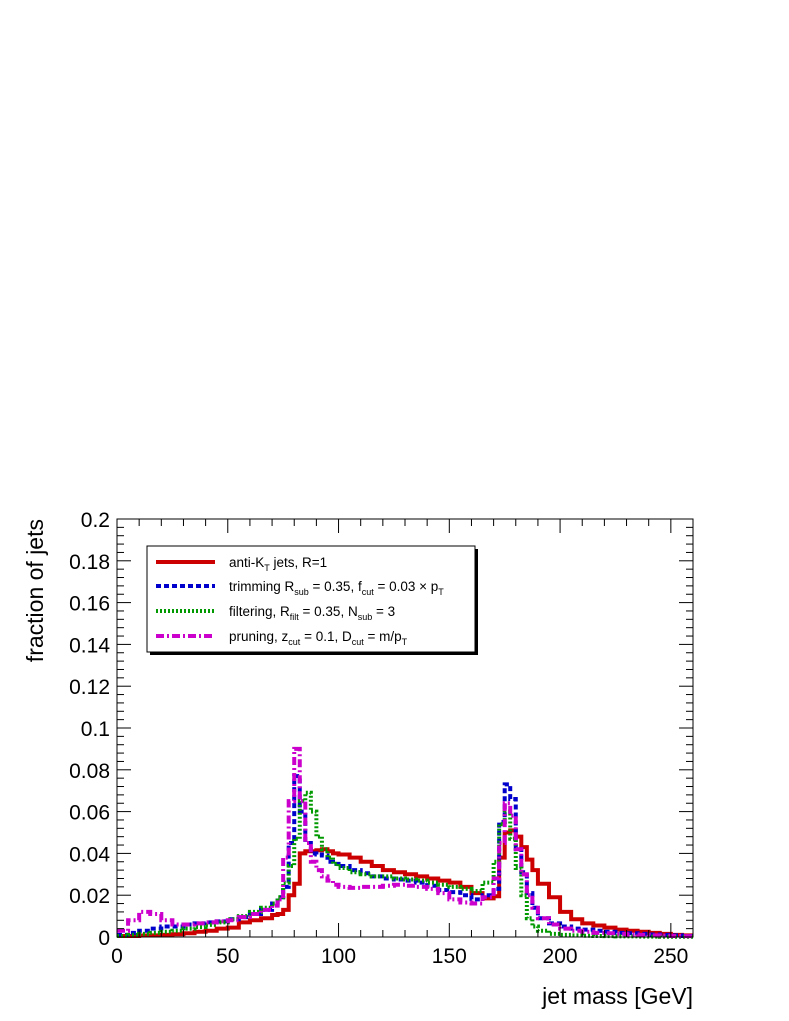 The height and width of the screenshot is (1021, 789). What do you see at coordinates (670, 956) in the screenshot?
I see `x-tick-label: 250` at bounding box center [670, 956].